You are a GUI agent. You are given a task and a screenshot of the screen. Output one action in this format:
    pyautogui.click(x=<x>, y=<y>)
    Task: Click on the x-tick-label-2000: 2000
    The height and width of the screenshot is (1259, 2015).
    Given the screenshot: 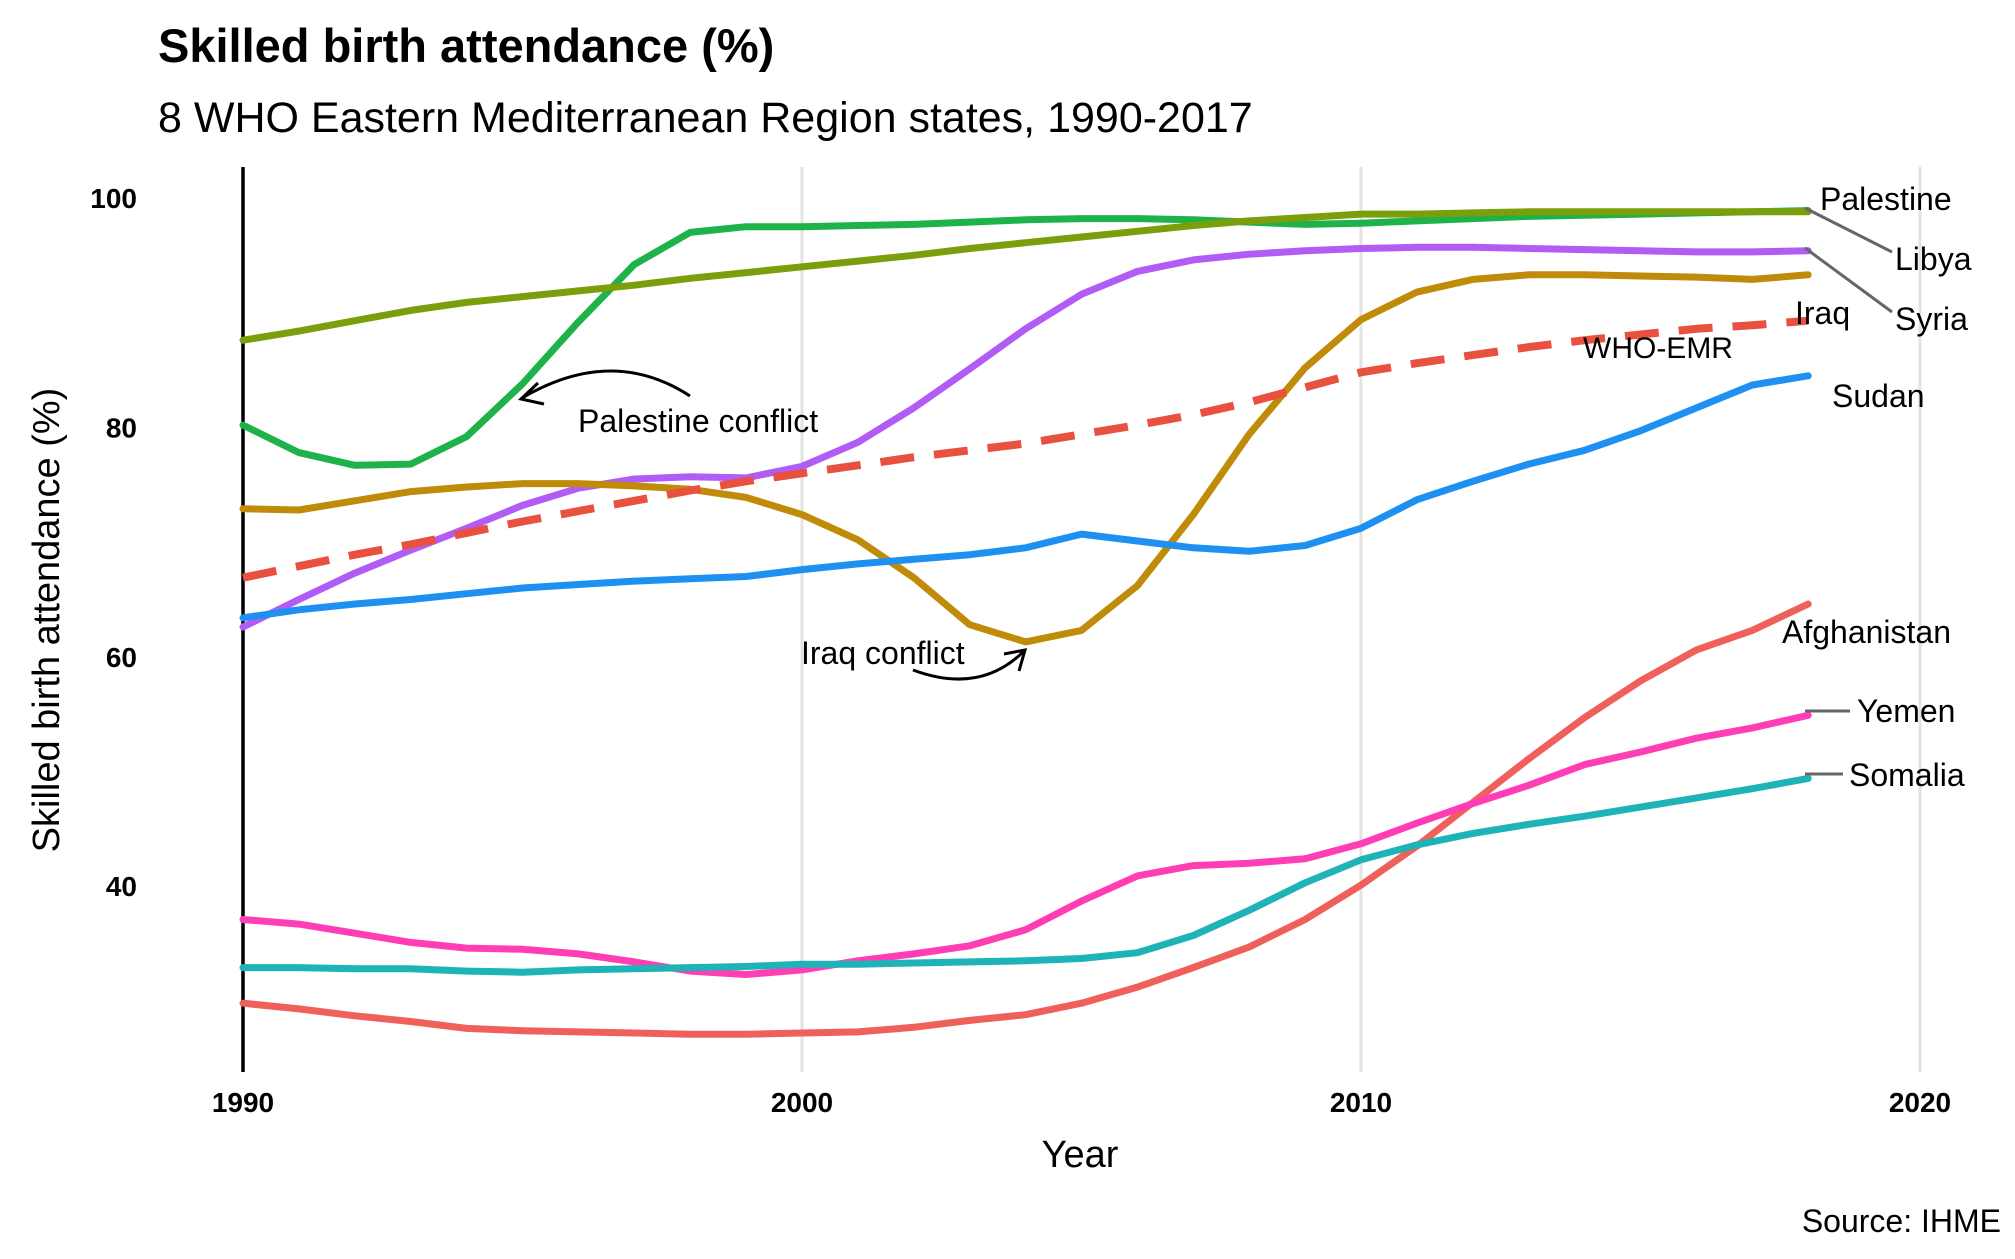 What is the action you would take?
    pyautogui.click(x=802, y=1102)
    